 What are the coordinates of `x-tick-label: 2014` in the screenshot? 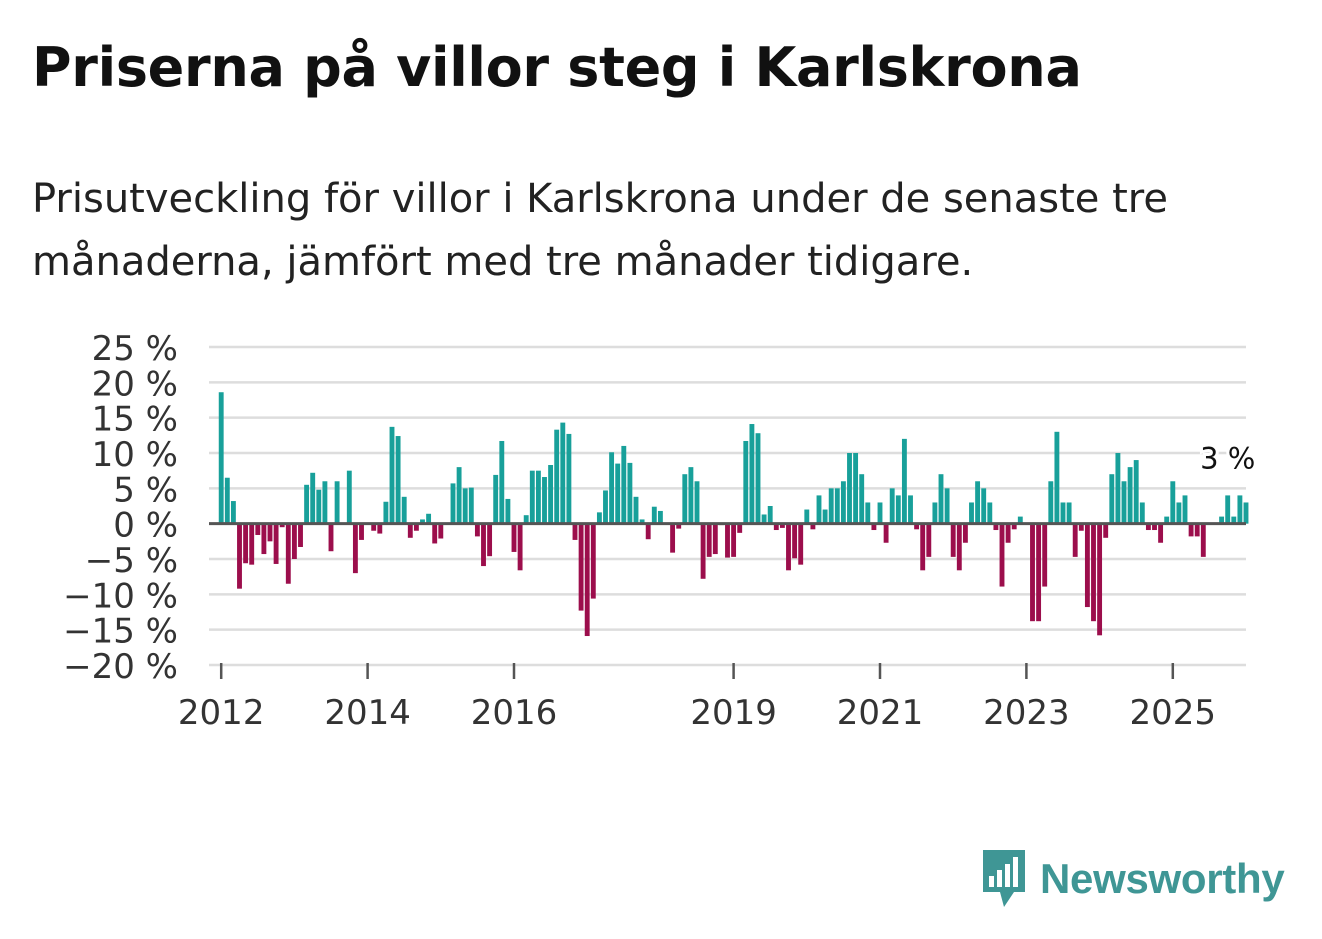 It's located at (367, 713).